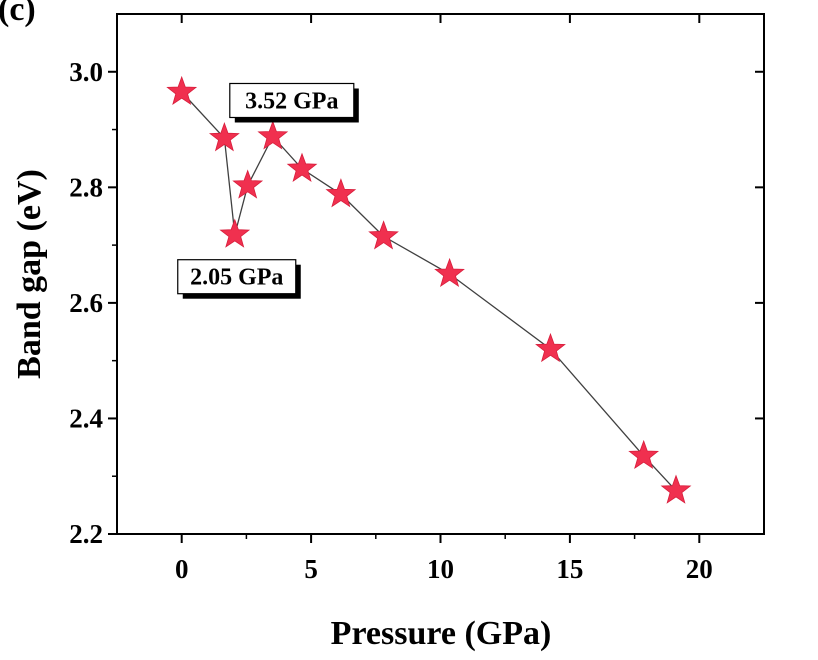  Describe the element at coordinates (86, 72) in the screenshot. I see `y-tick-label: 3.0` at that location.